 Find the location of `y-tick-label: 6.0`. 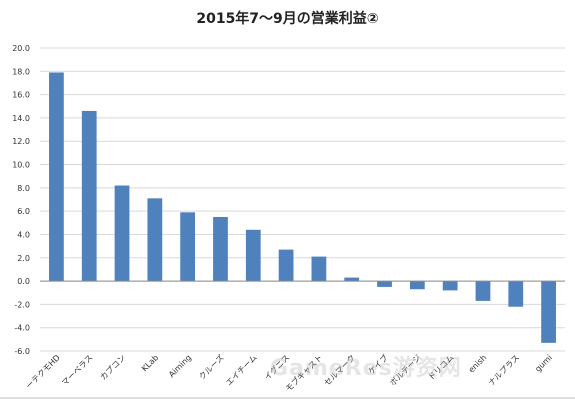

y-tick-label: 6.0 is located at coordinates (23, 211).